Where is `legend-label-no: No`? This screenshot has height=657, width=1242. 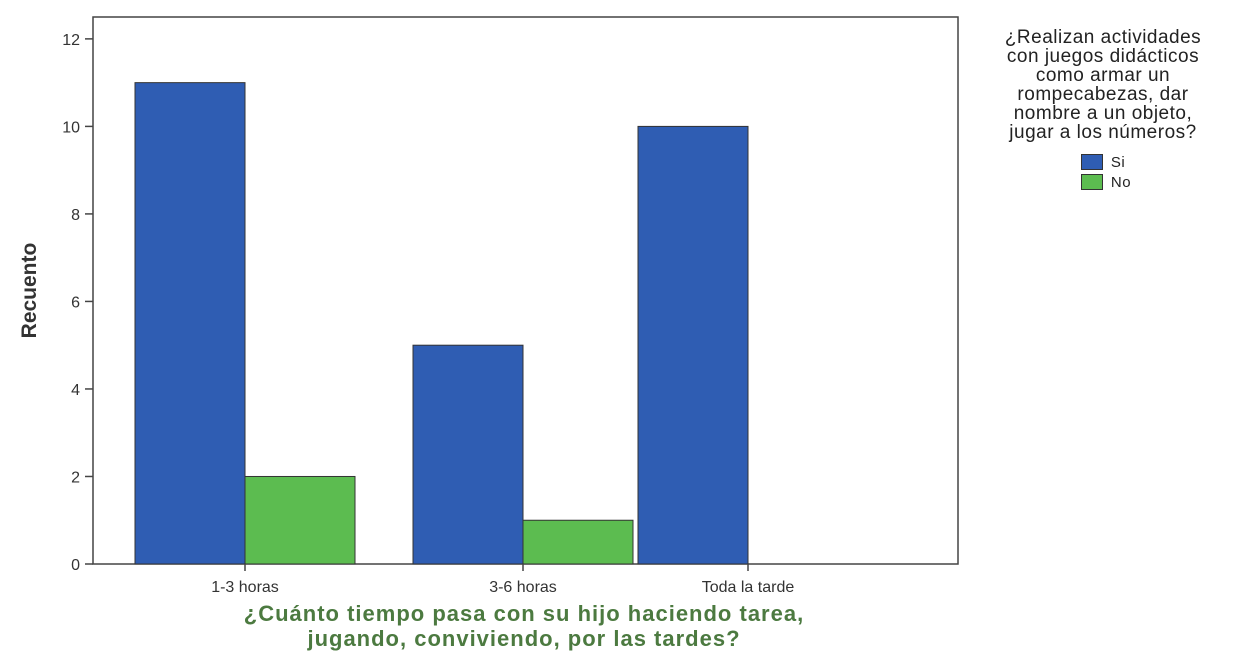 legend-label-no: No is located at coordinates (1121, 182).